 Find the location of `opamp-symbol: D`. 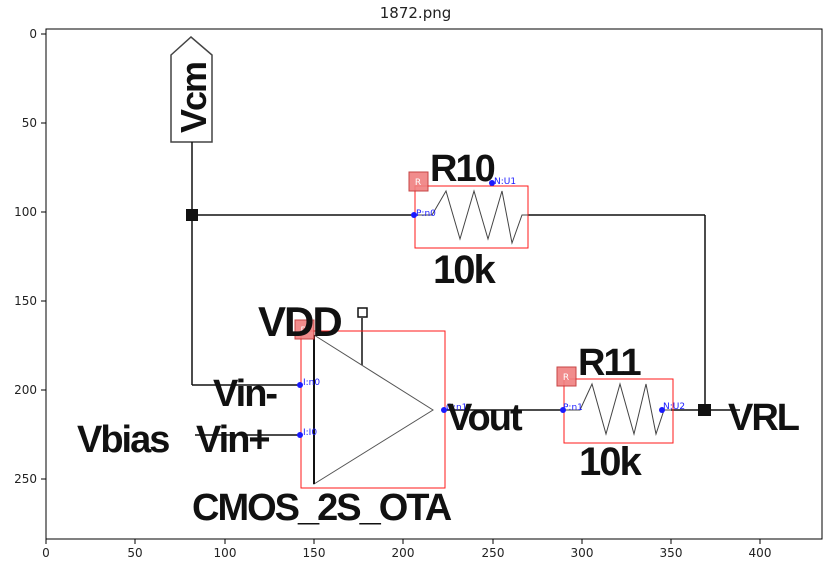

opamp-symbol: D is located at coordinates (370, 404).